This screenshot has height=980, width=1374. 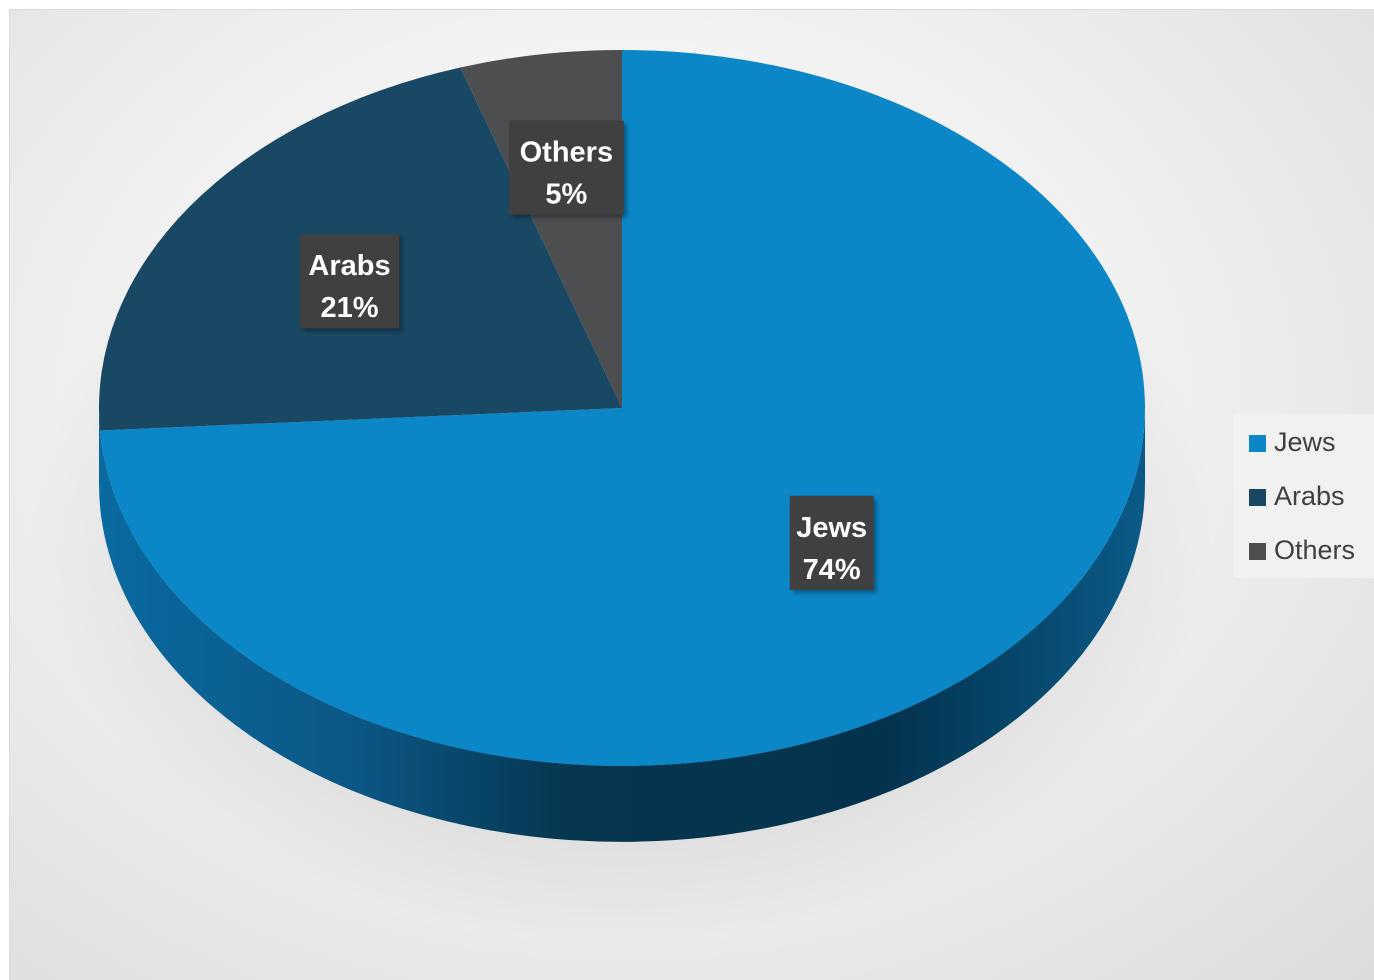 I want to click on data-label-percent: 74%, so click(x=832, y=570).